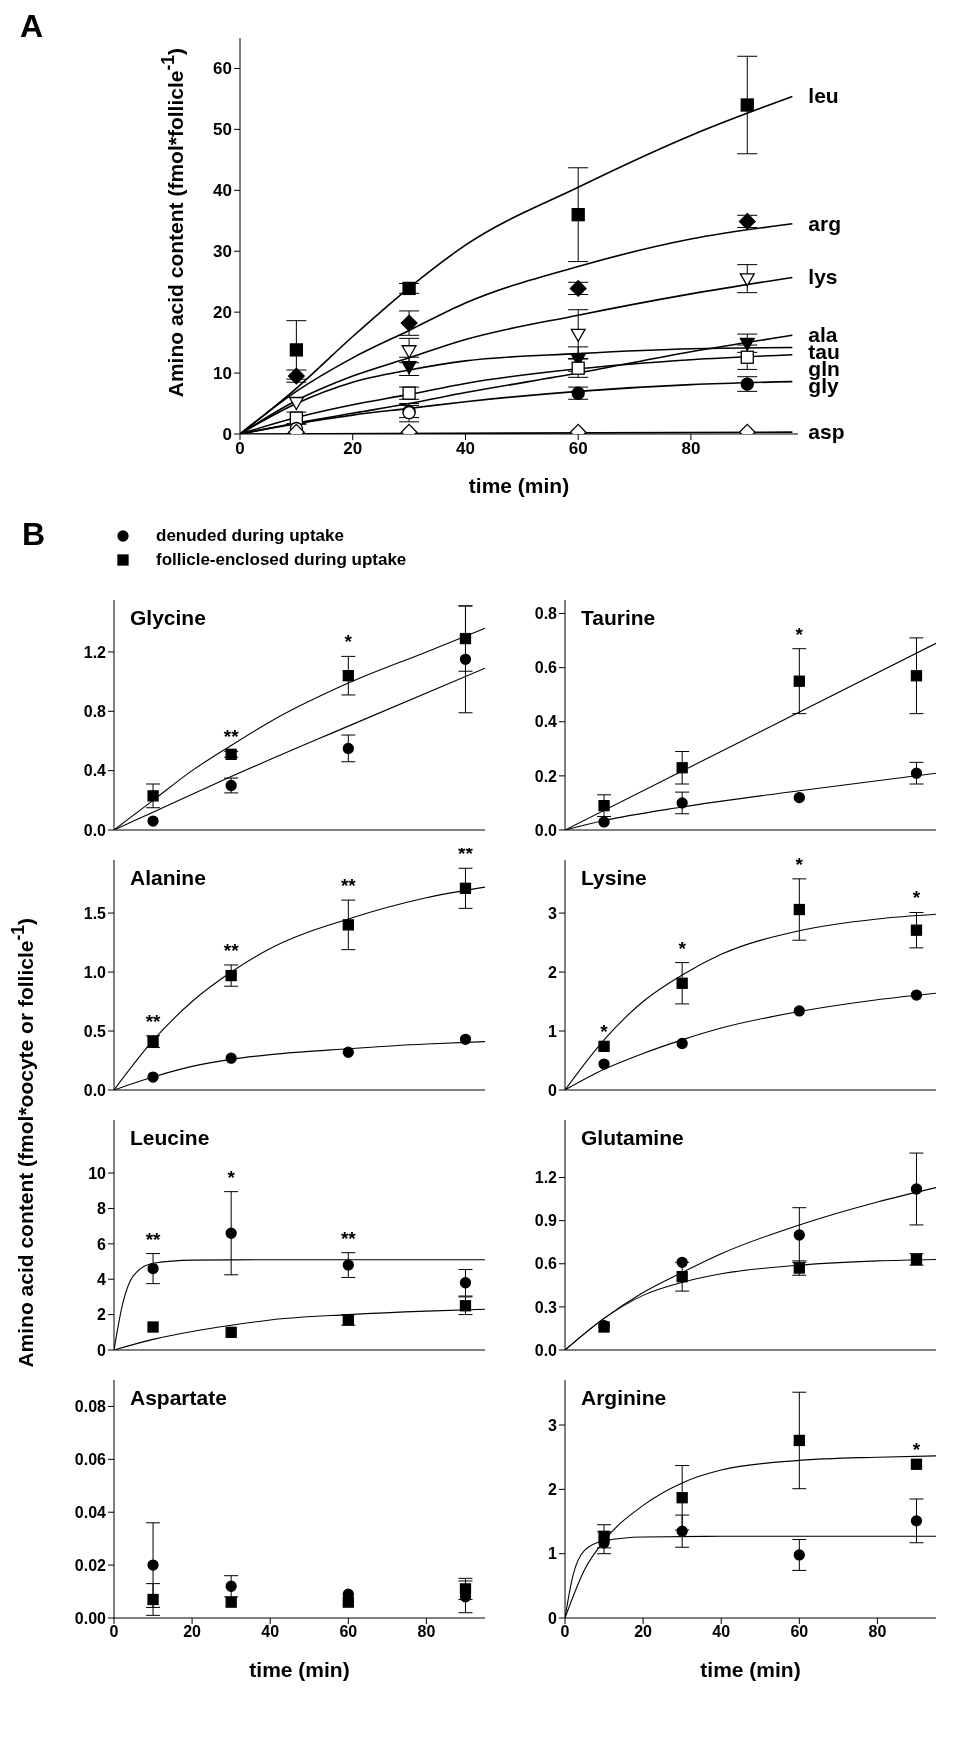 The image size is (956, 1752). What do you see at coordinates (624, 1398) in the screenshot?
I see `chart-title: Arginine` at bounding box center [624, 1398].